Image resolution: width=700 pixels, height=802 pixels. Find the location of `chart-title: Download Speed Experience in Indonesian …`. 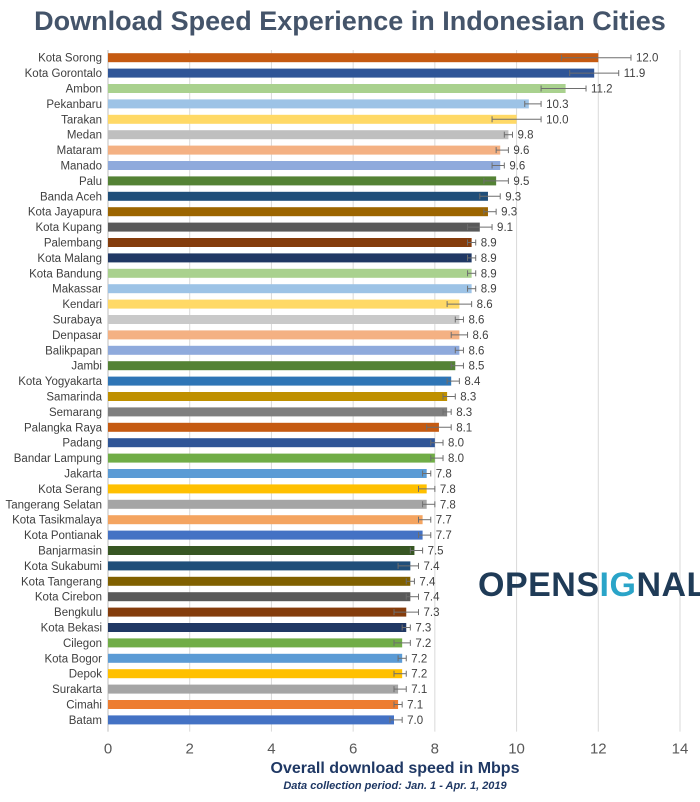

chart-title: Download Speed Experience in Indonesian … is located at coordinates (350, 21).